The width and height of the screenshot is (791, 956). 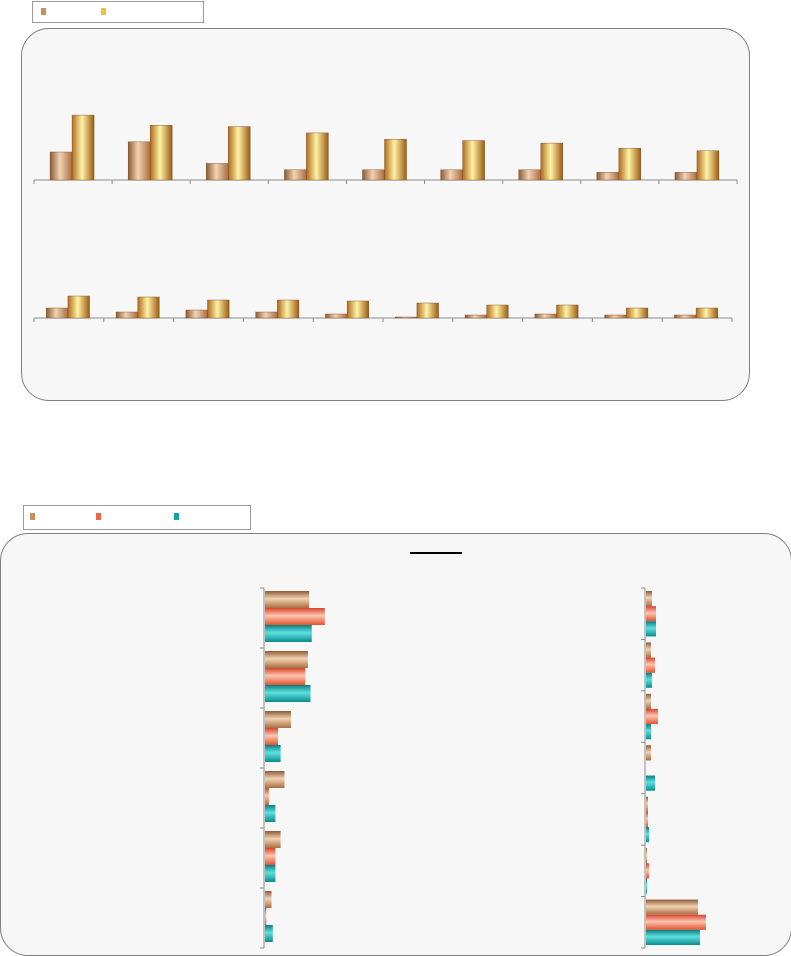 I want to click on chart1-legend, so click(x=118, y=12).